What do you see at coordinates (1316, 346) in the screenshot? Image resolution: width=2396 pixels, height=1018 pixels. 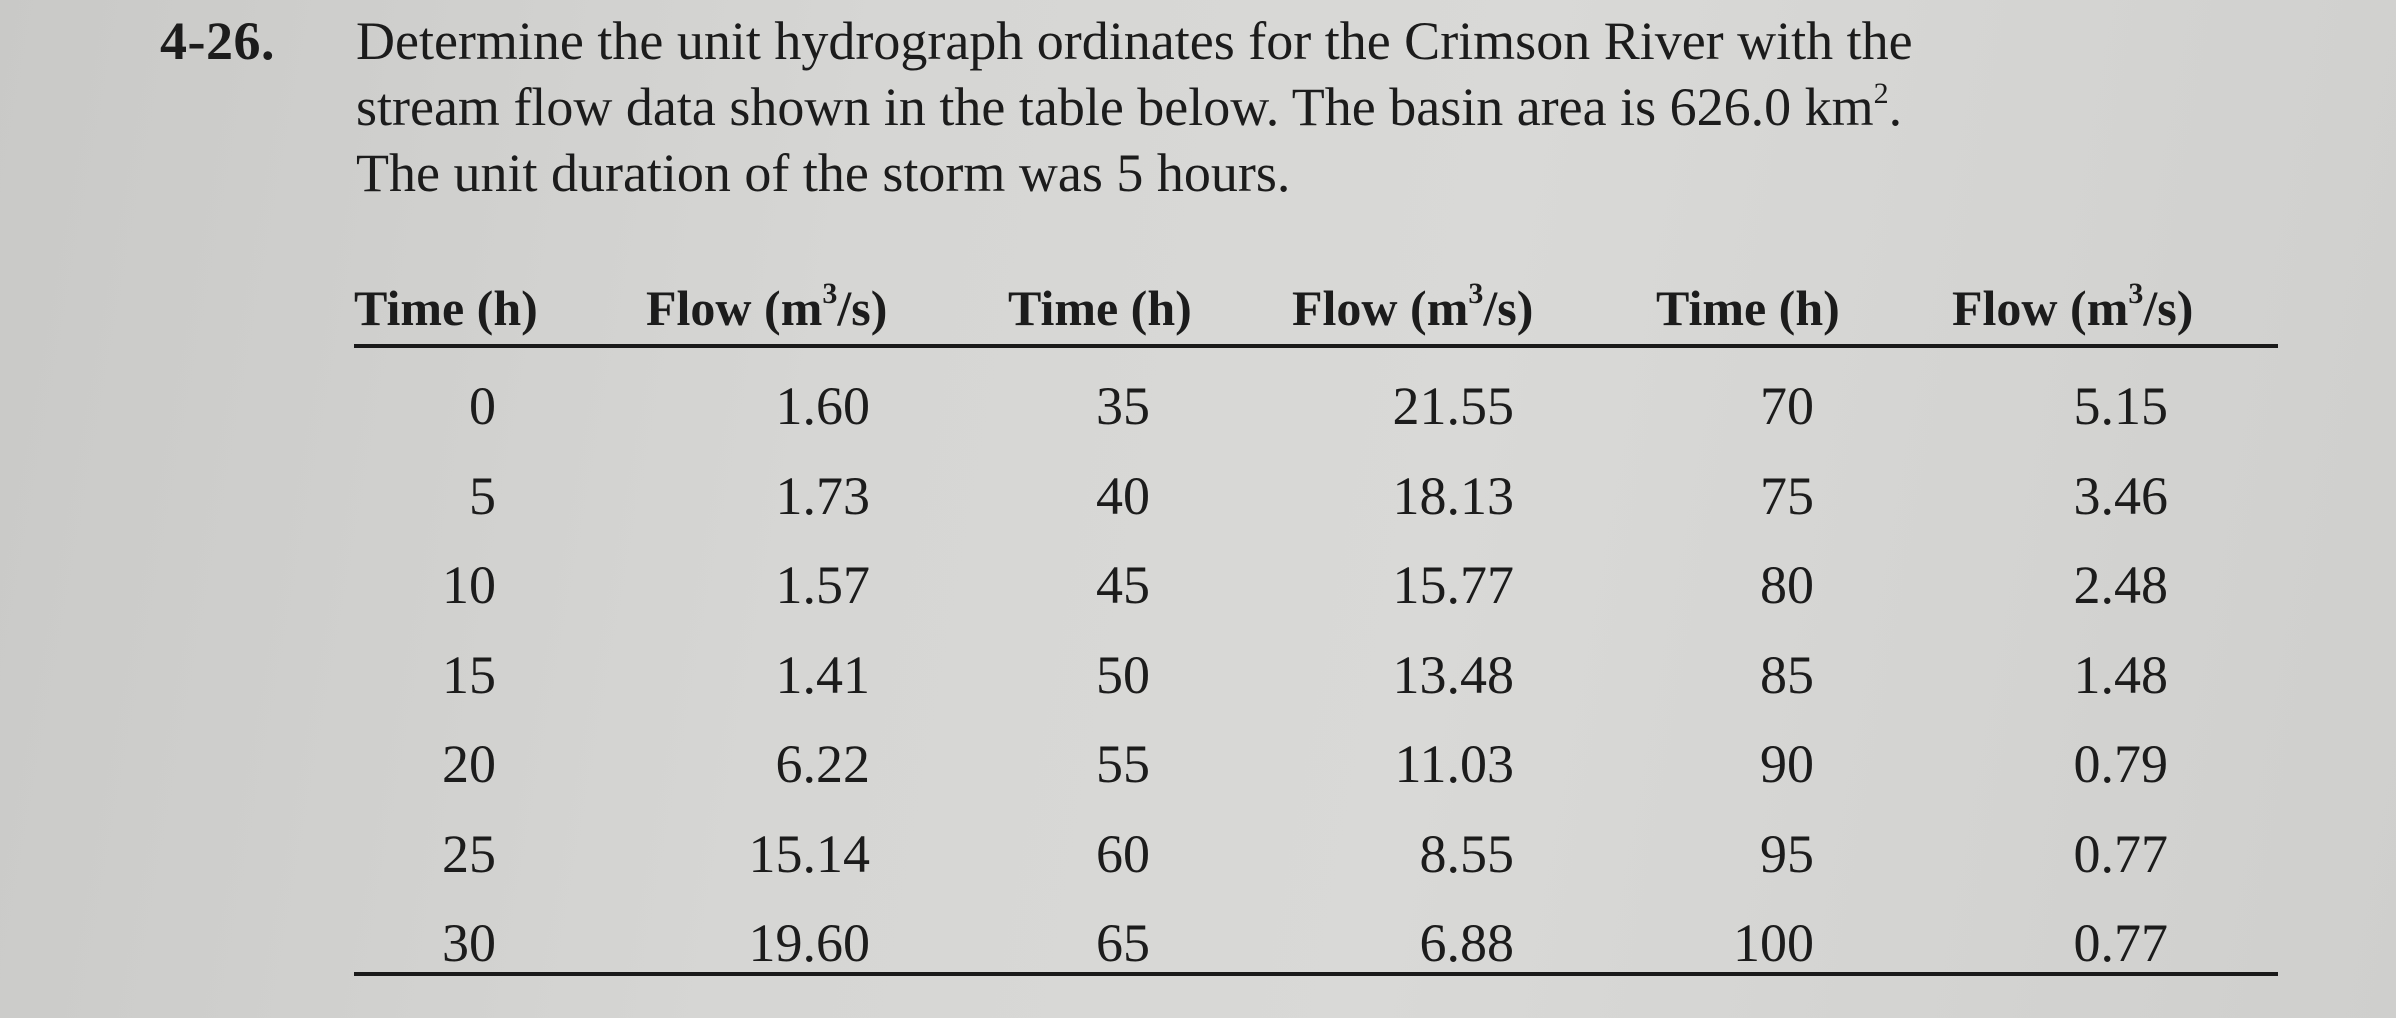 I see `table-top-rule` at bounding box center [1316, 346].